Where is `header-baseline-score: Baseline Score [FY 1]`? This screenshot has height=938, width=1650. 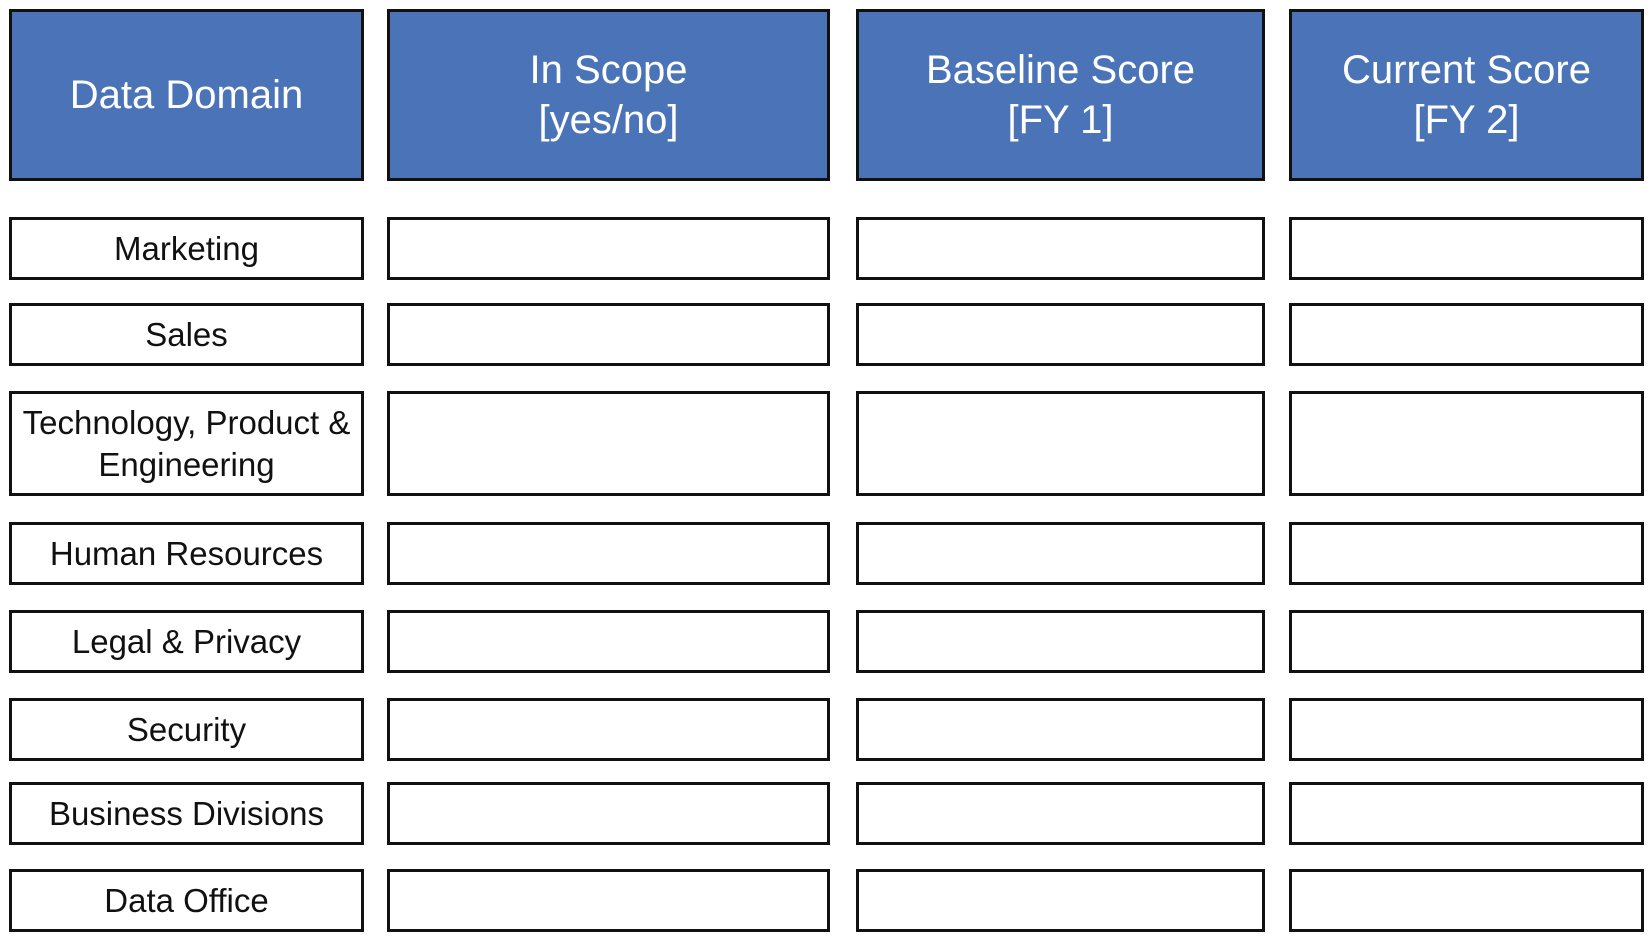
header-baseline-score: Baseline Score [FY 1] is located at coordinates (1060, 95).